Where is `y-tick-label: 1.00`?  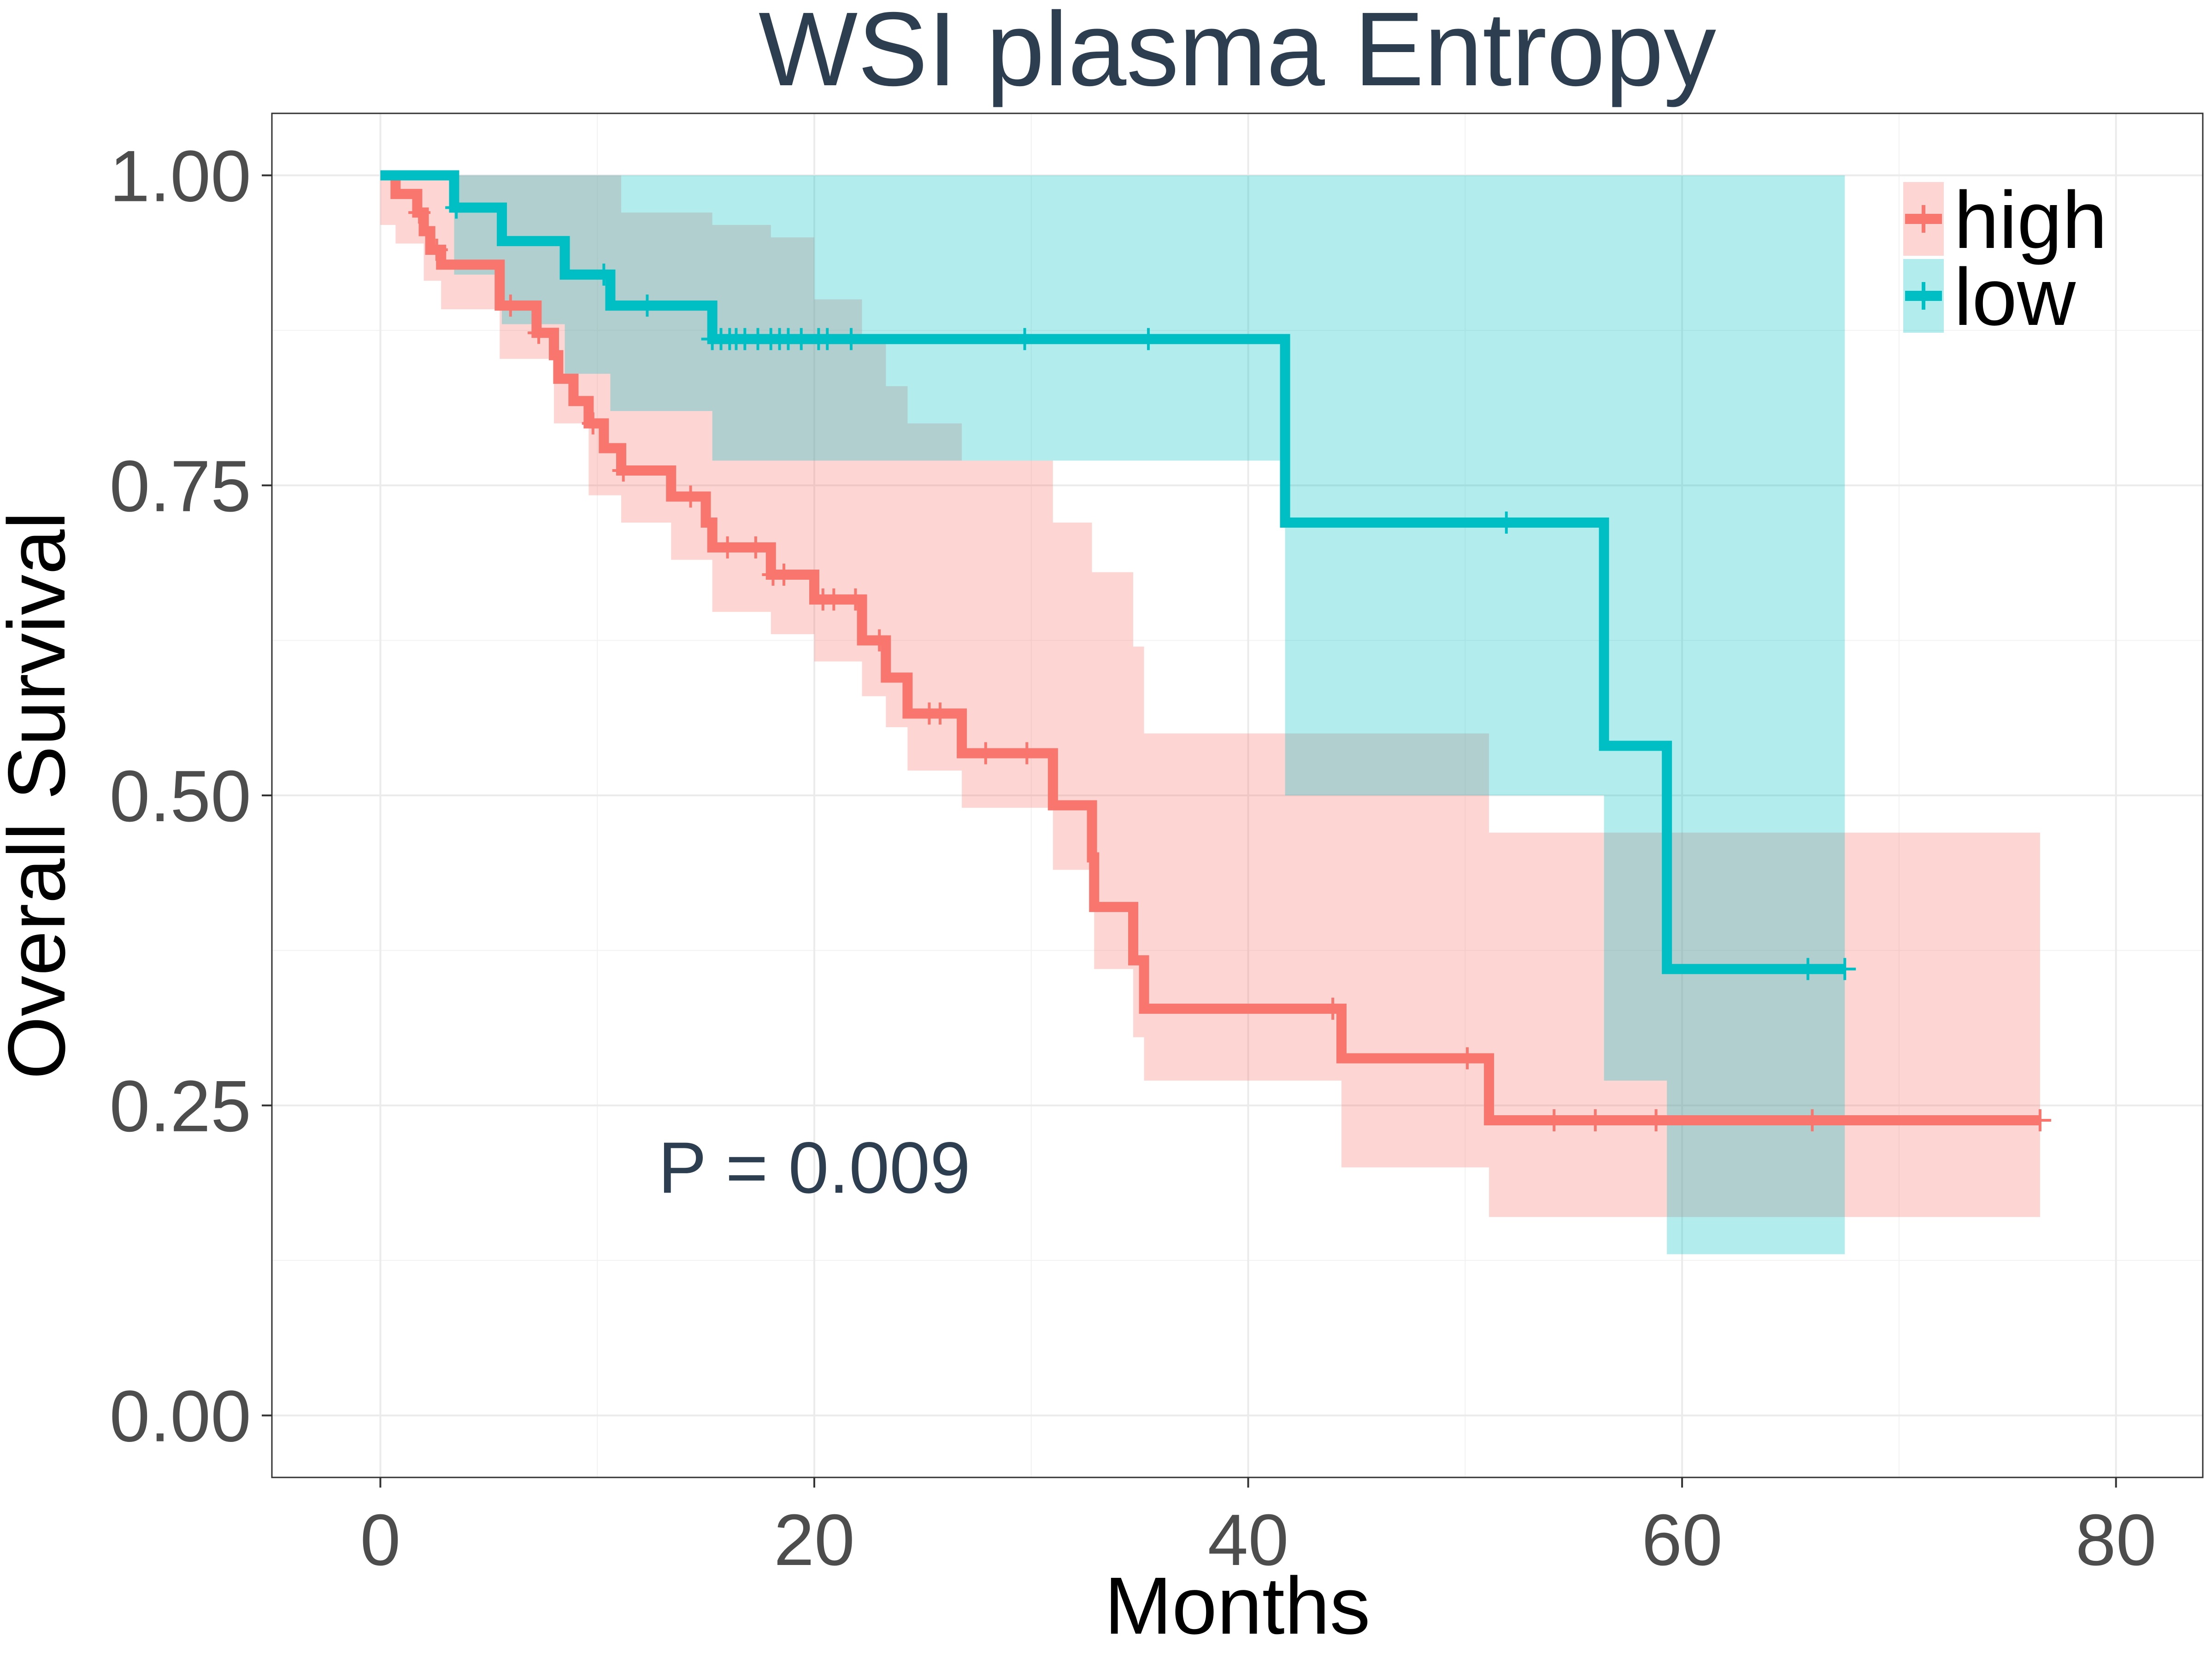
y-tick-label: 1.00 is located at coordinates (180, 176).